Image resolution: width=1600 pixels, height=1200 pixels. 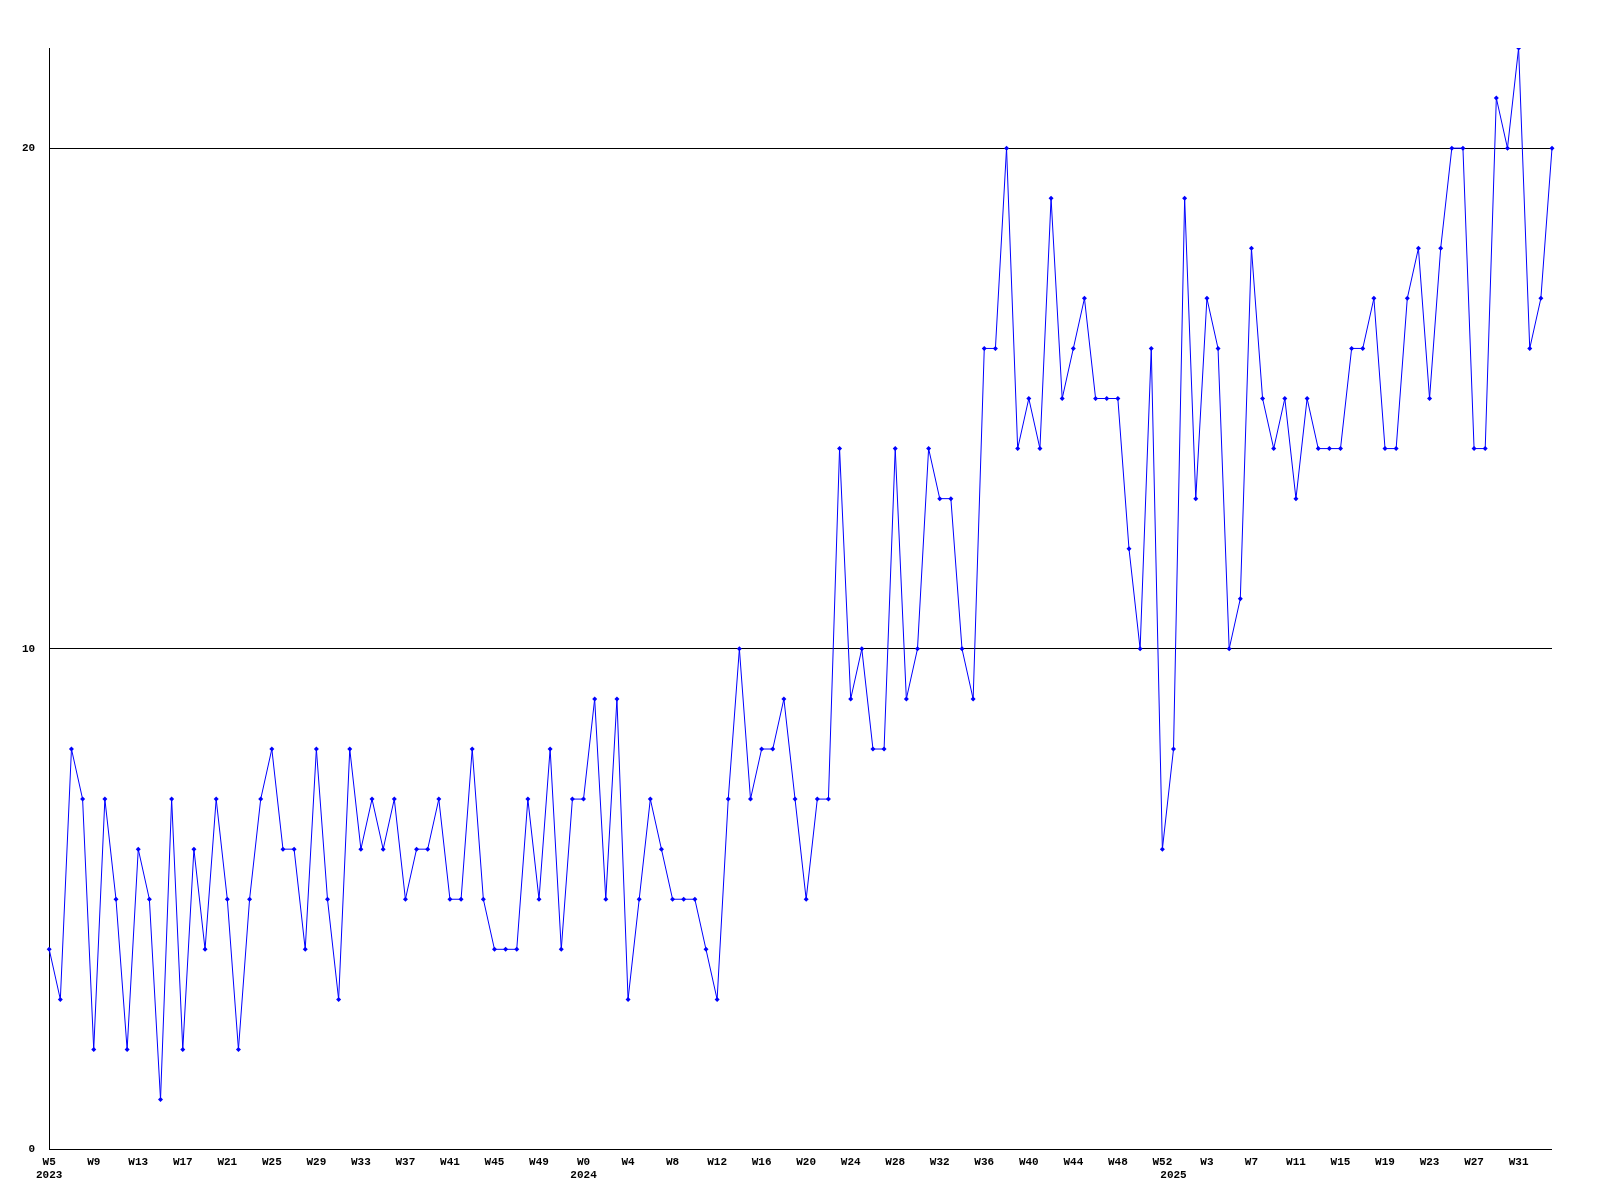 I want to click on x-tick-label: 2025, so click(x=1174, y=1175).